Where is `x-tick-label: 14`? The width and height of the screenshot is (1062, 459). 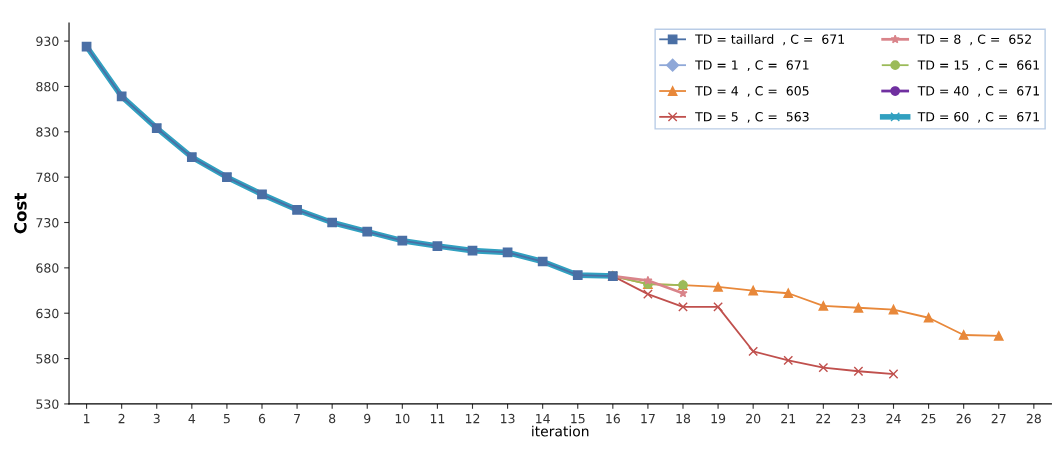 x-tick-label: 14 is located at coordinates (543, 419).